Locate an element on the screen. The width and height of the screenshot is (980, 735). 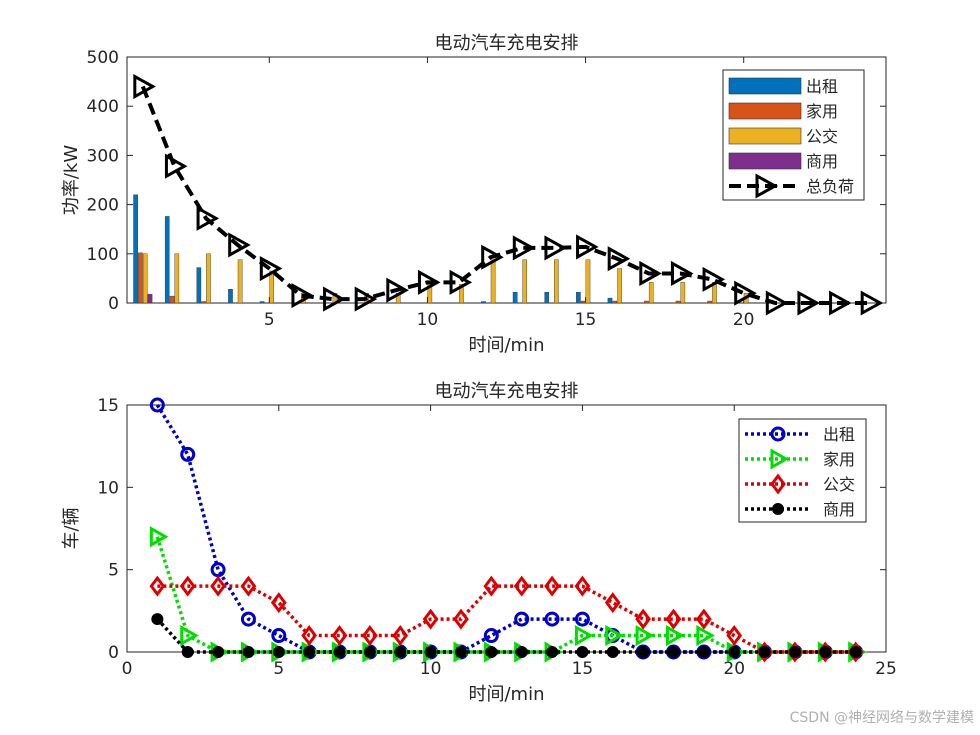
y-axis-label-2: 车/辆 is located at coordinates (71, 528).